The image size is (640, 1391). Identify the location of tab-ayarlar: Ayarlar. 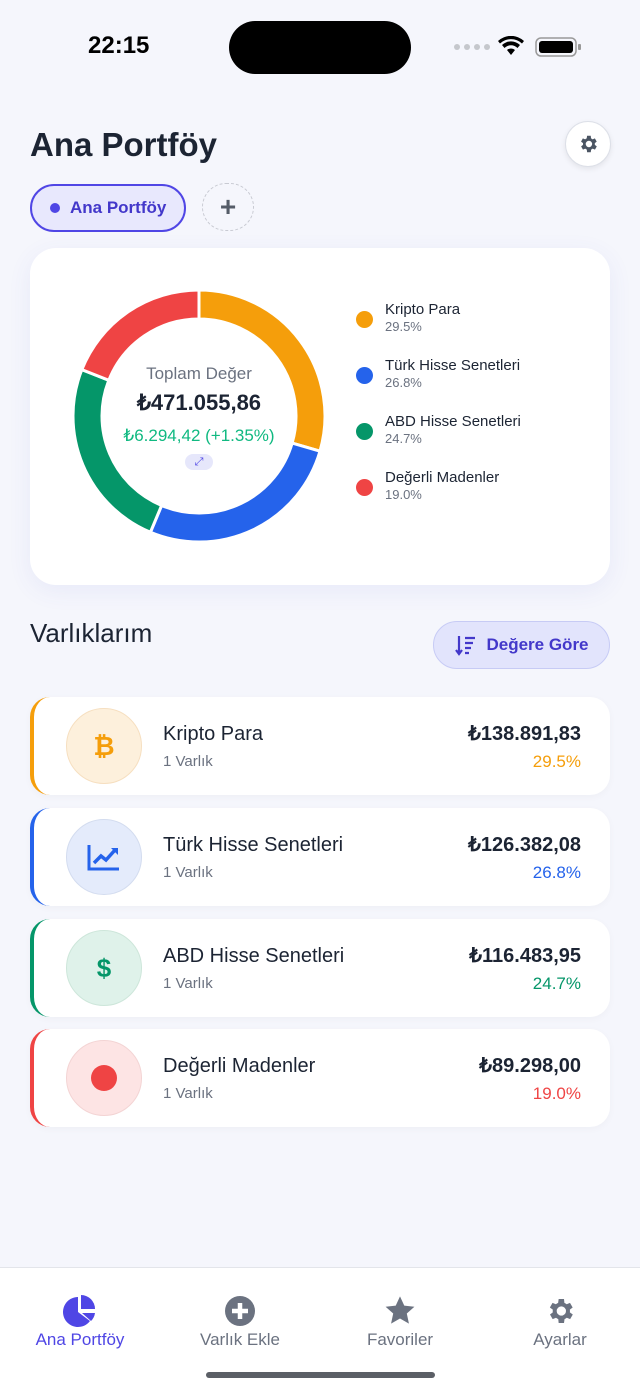
(560, 1321).